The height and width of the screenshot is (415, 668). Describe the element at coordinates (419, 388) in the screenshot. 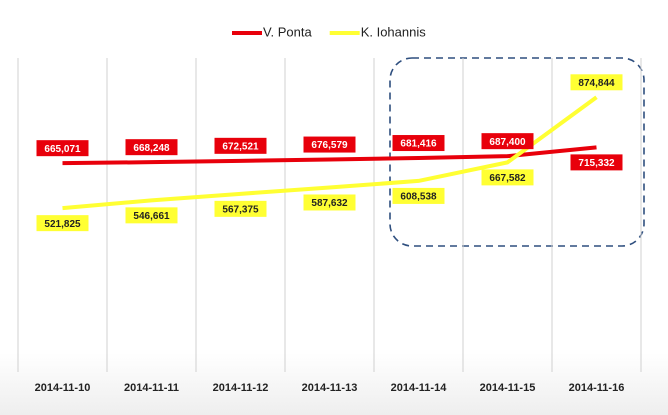

I see `x-tick-label: 2014-11-14` at that location.